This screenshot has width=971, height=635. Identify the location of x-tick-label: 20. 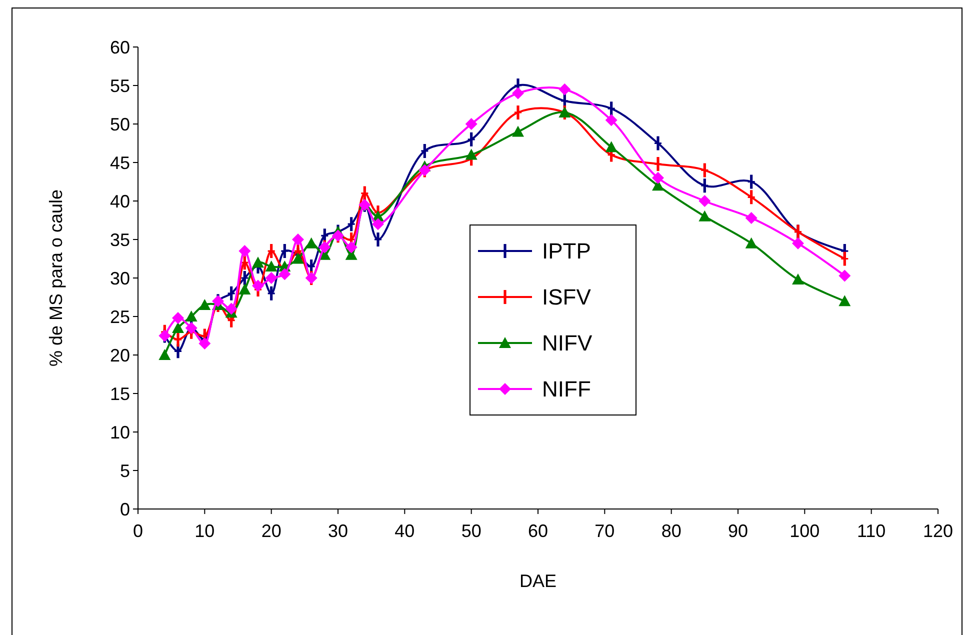
(271, 531).